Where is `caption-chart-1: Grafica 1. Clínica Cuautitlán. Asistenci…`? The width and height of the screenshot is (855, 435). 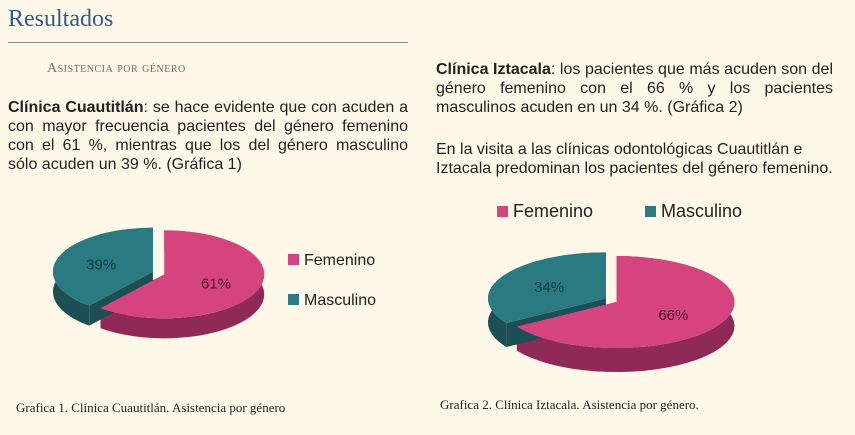
caption-chart-1: Grafica 1. Clínica Cuautitlán. Asistenci… is located at coordinates (151, 407).